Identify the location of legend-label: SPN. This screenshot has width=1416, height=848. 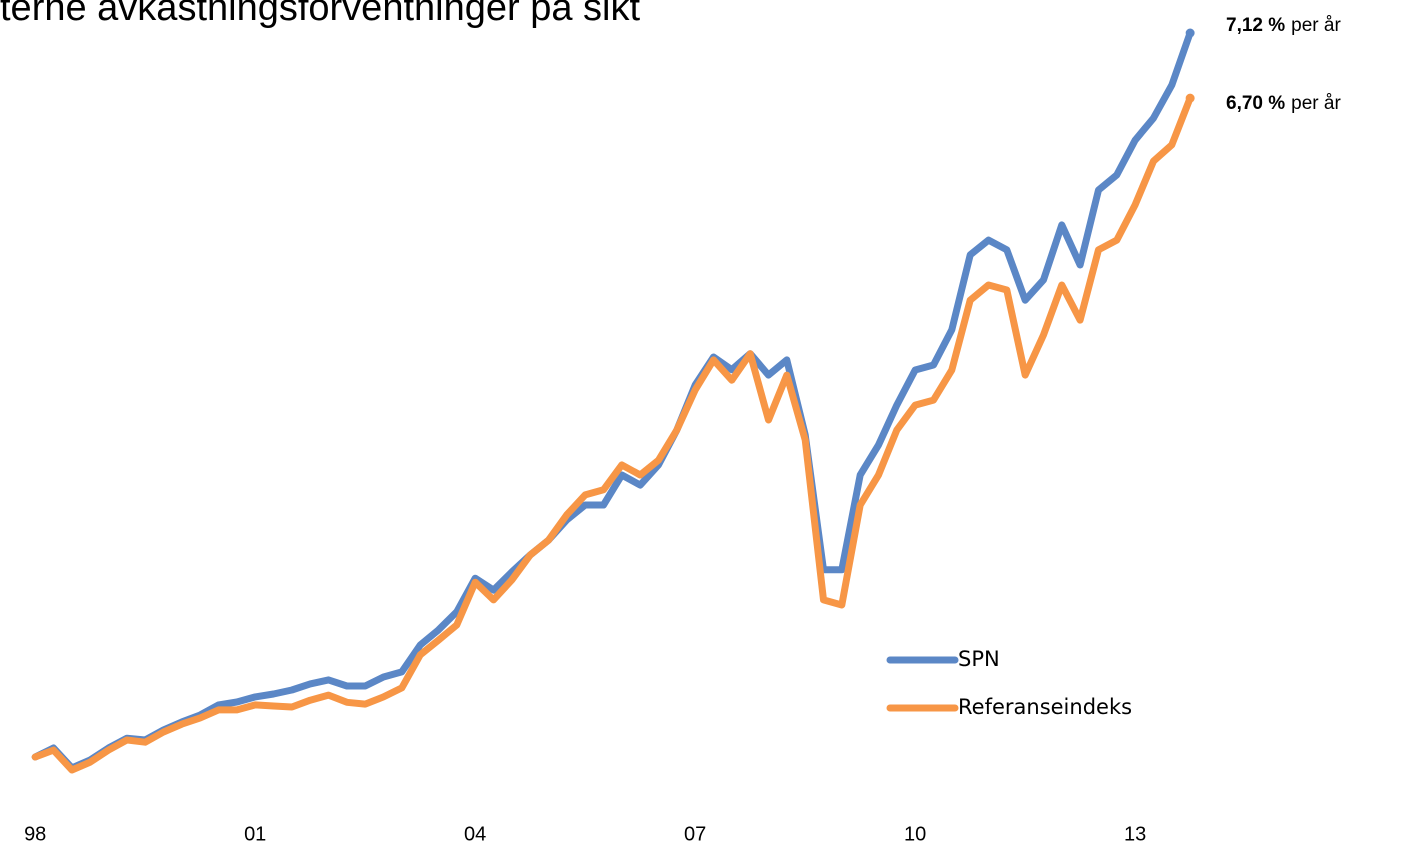
(979, 659).